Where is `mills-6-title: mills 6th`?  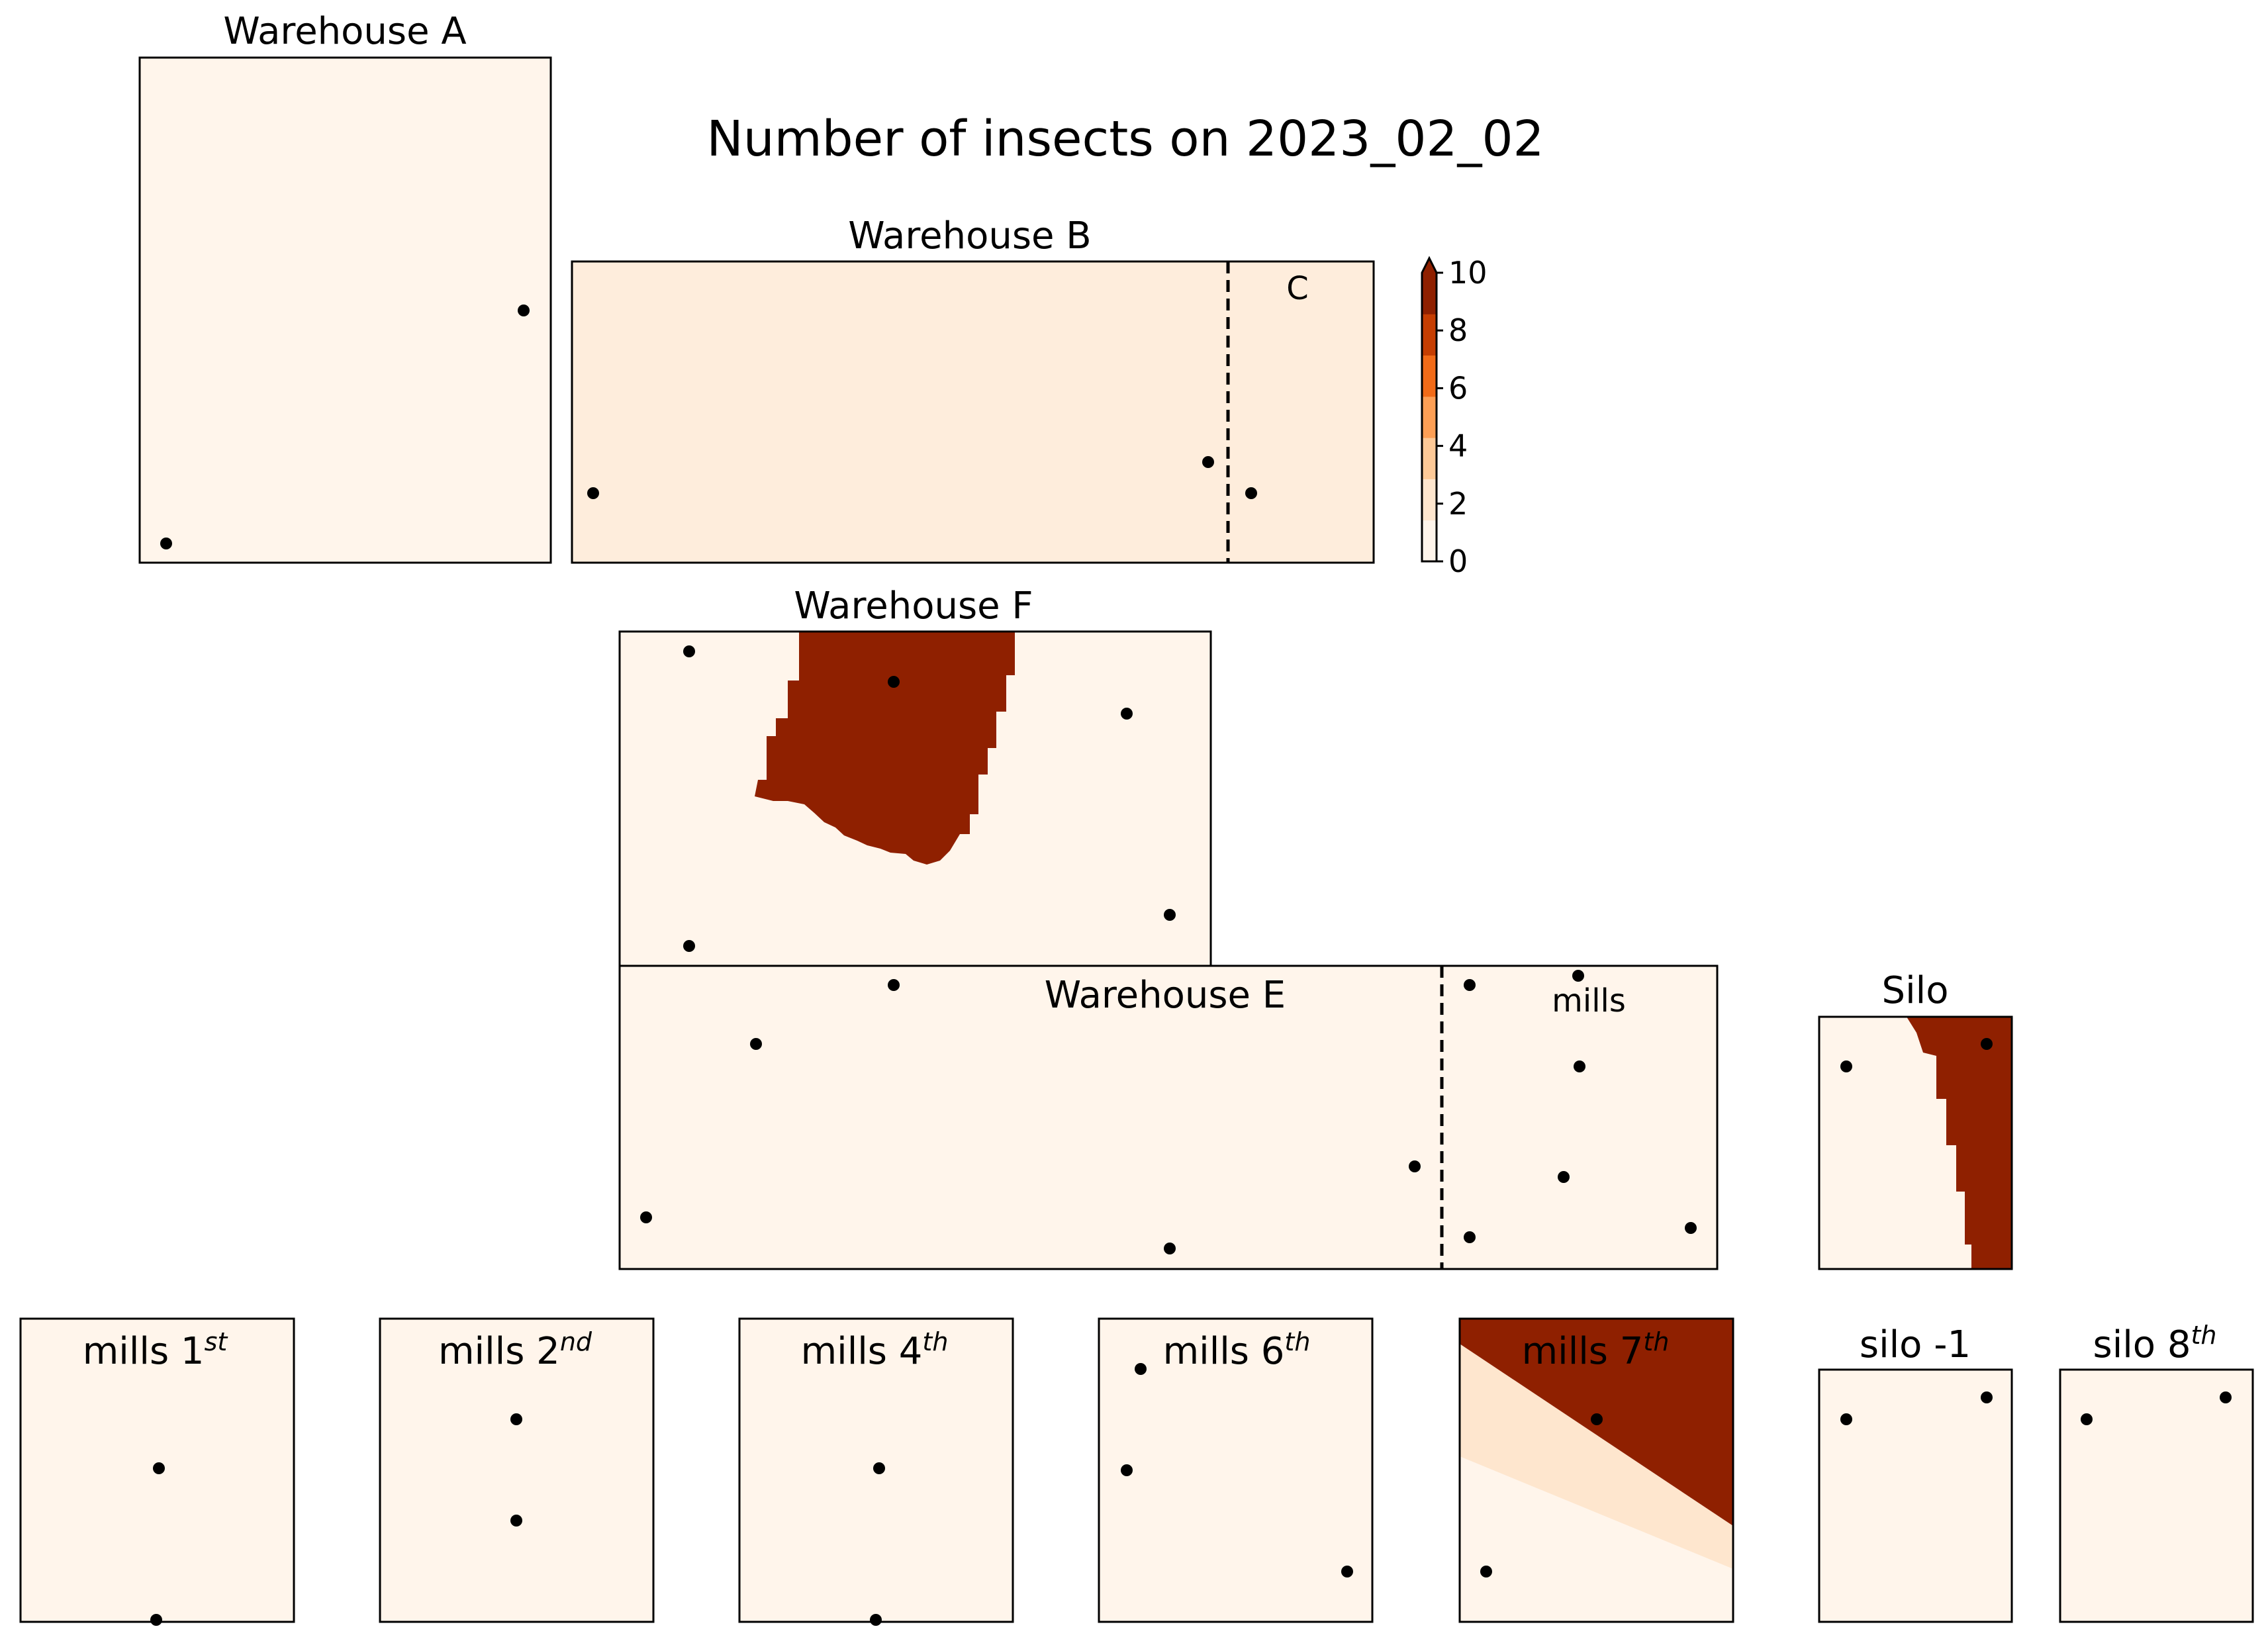
mills-6-title: mills 6th is located at coordinates (1237, 1350).